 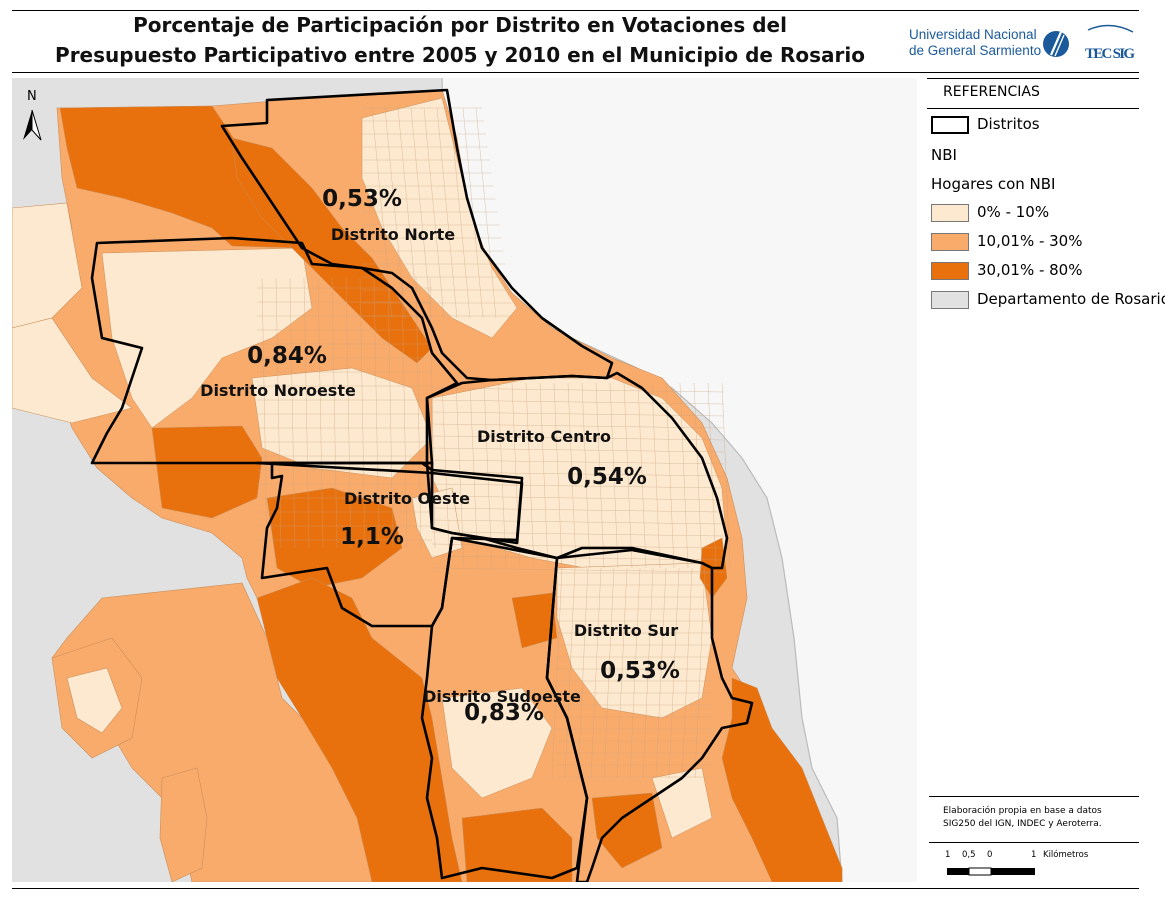 I want to click on periphery-south-river-strip, so click(x=183, y=824).